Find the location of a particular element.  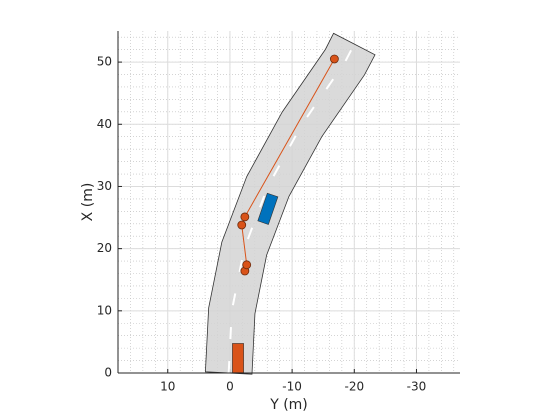

y-tick-label: 40 is located at coordinates (104, 124).